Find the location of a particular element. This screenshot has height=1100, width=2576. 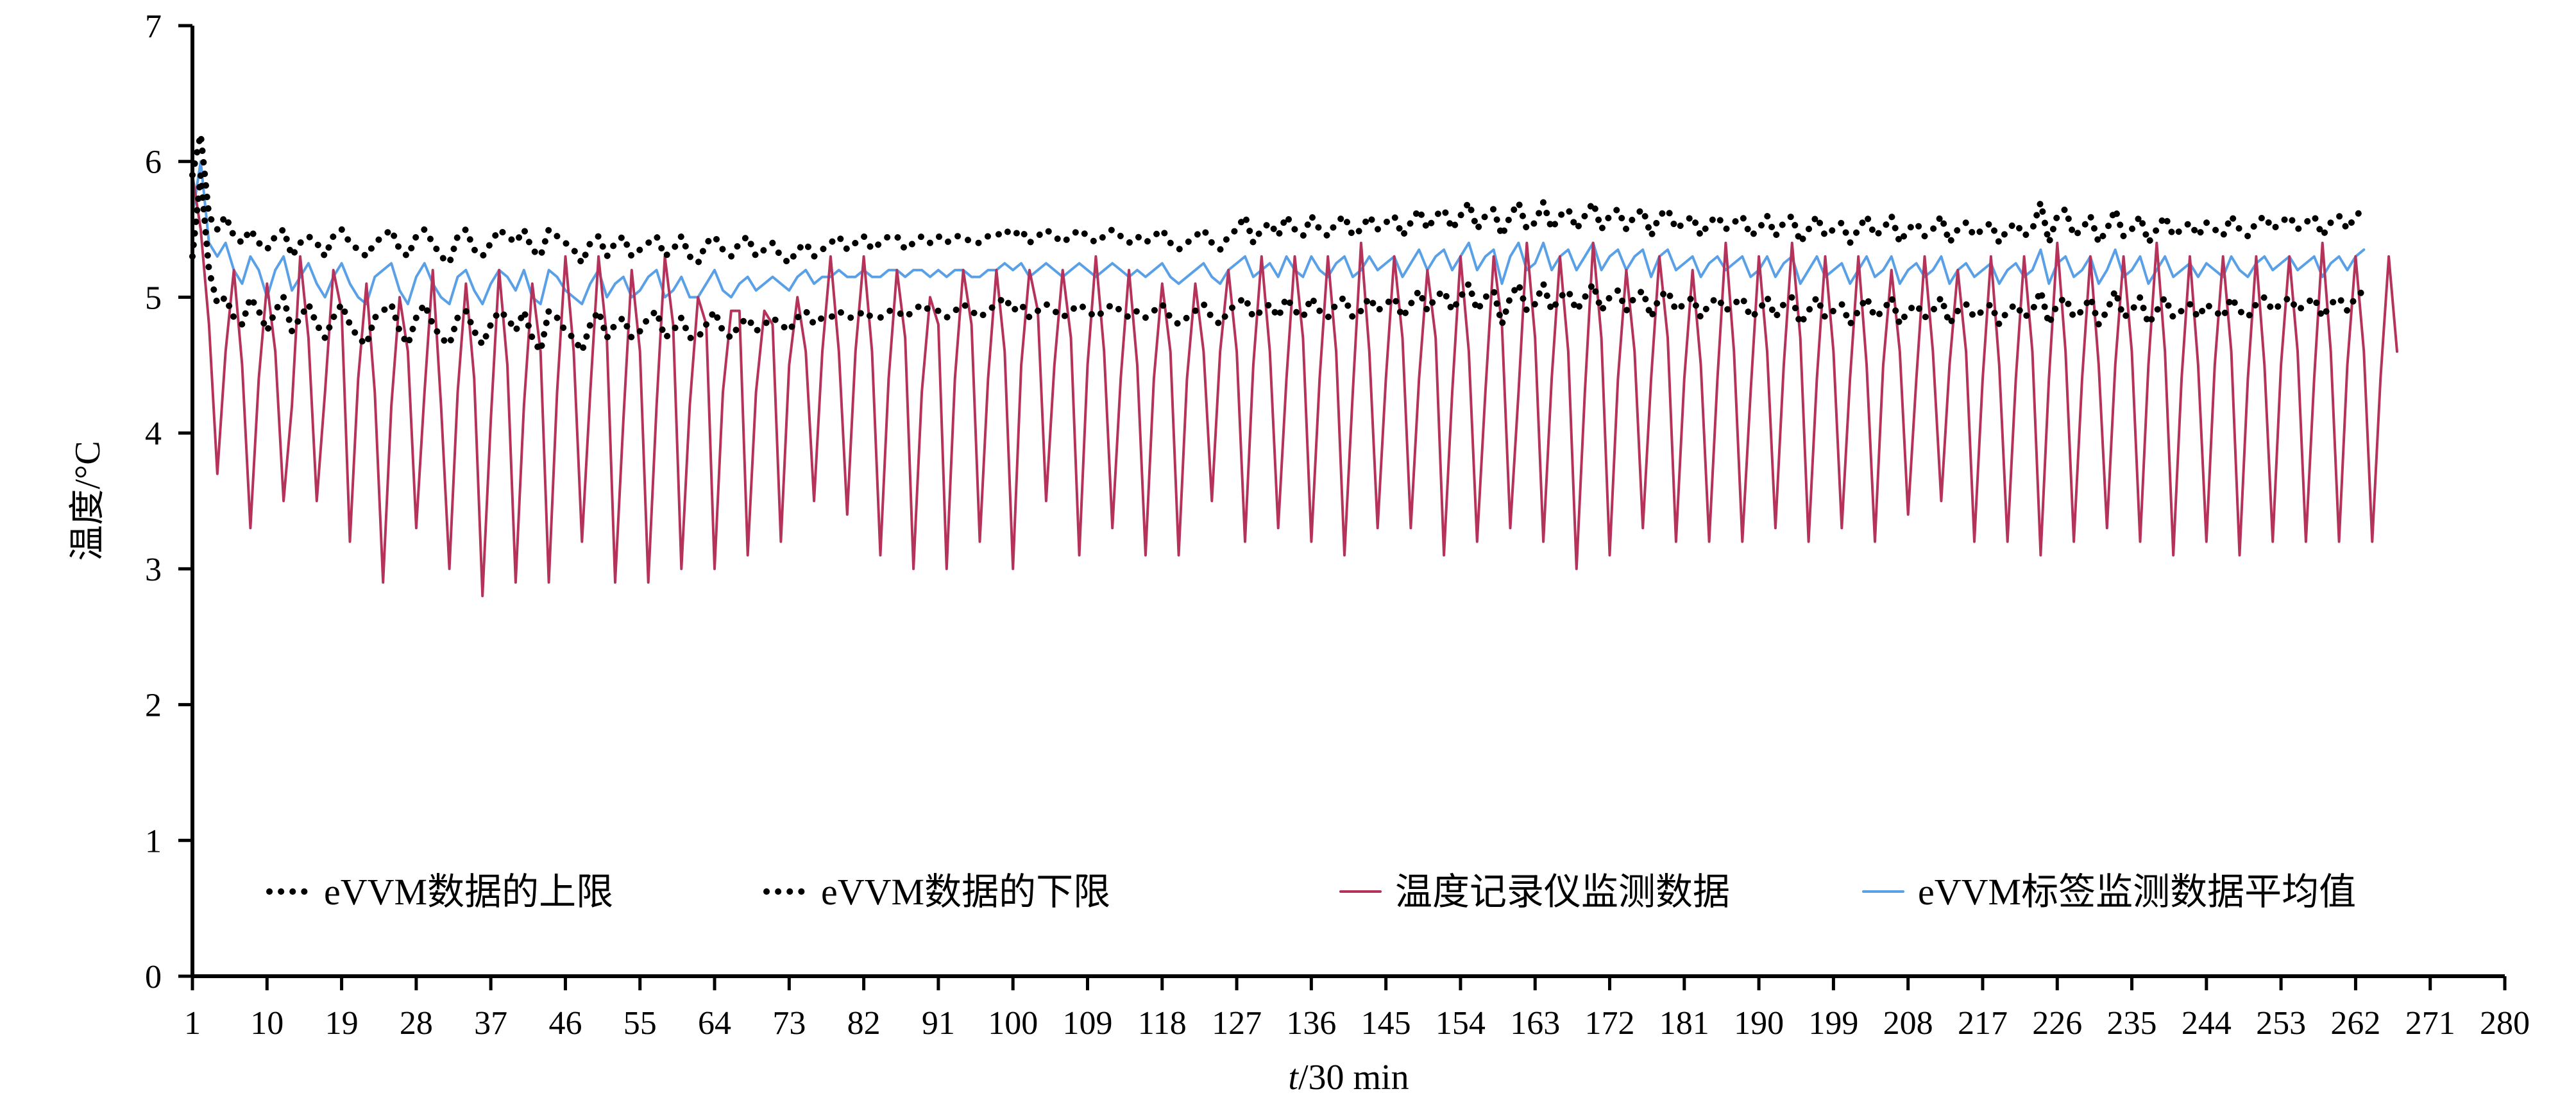

x-tick-label: 145 is located at coordinates (1386, 1023).